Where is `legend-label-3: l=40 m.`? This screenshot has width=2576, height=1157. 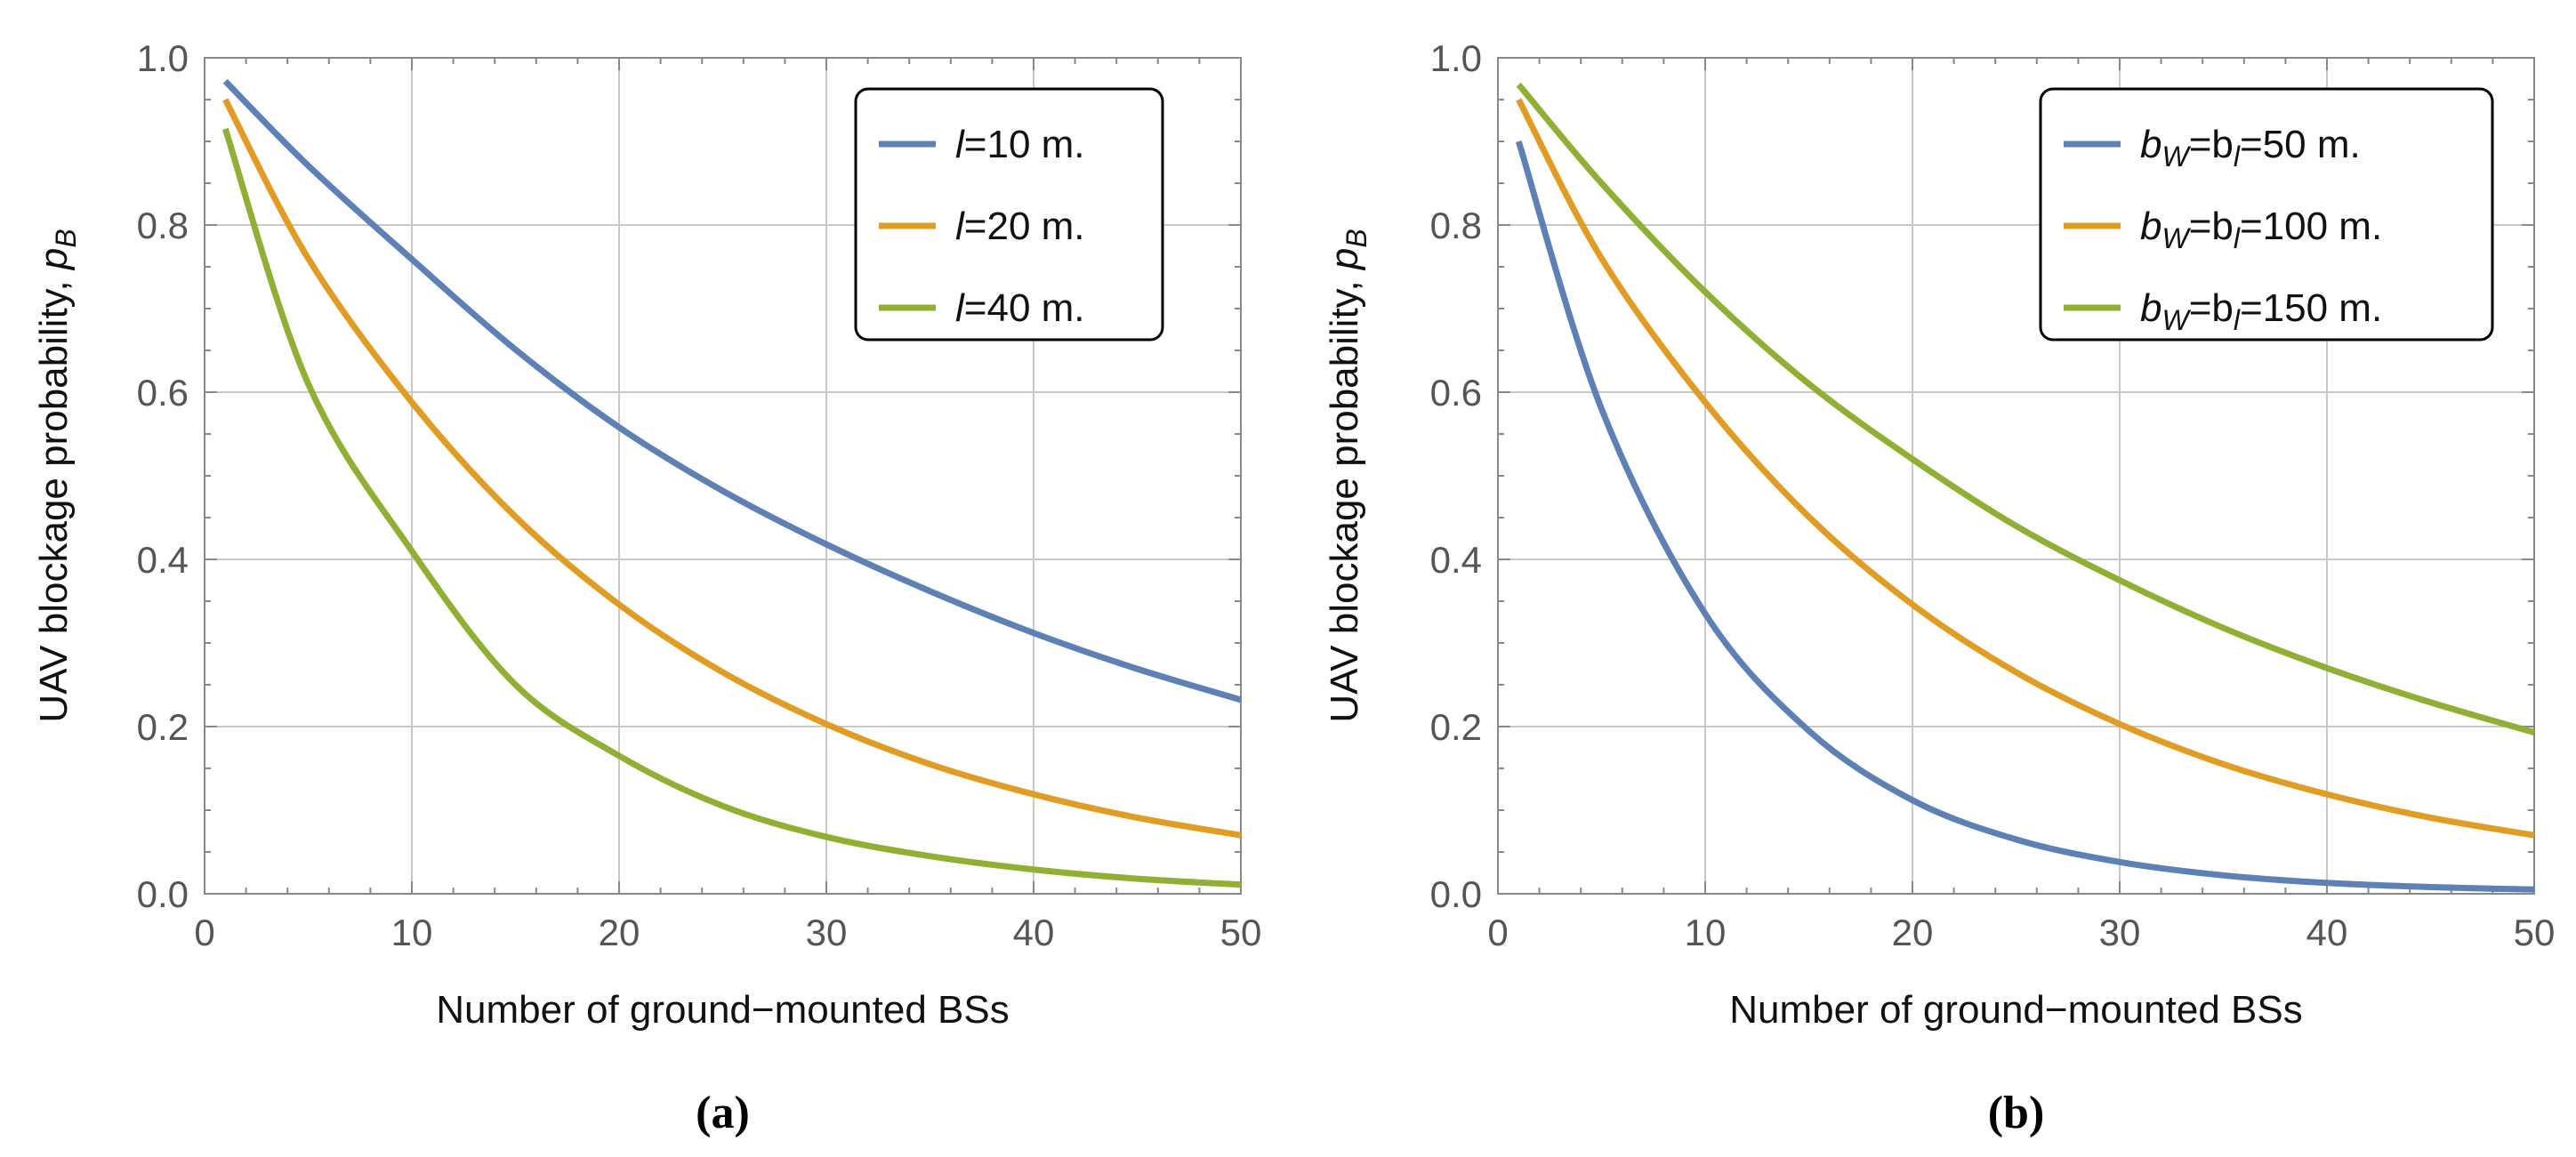 legend-label-3: l=40 m. is located at coordinates (1020, 308).